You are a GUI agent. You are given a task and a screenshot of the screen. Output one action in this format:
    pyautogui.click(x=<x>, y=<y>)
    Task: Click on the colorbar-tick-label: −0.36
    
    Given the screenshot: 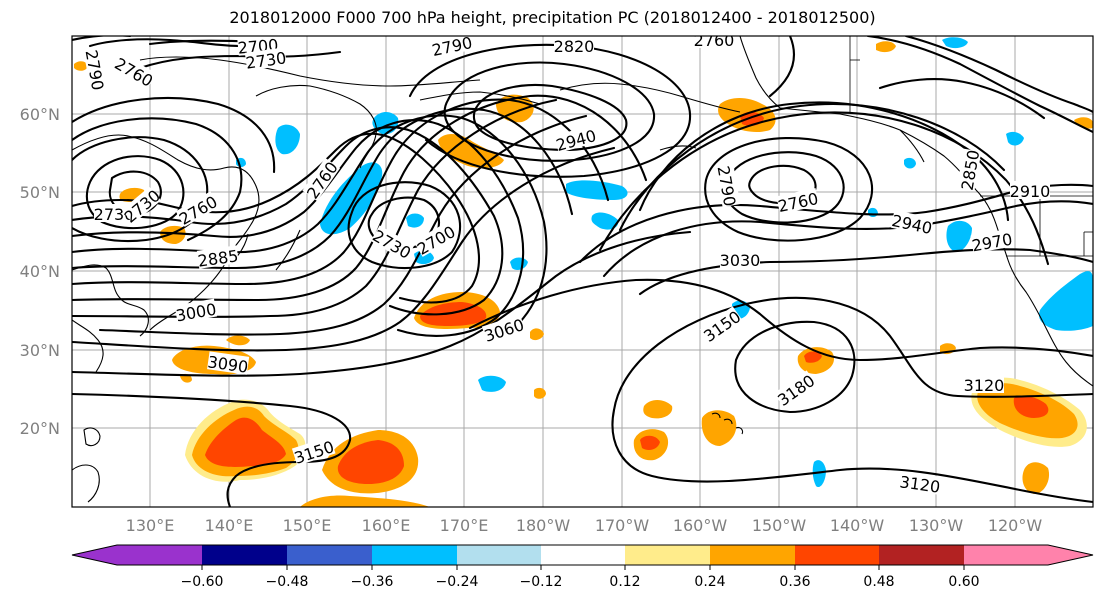 What is the action you would take?
    pyautogui.click(x=372, y=582)
    